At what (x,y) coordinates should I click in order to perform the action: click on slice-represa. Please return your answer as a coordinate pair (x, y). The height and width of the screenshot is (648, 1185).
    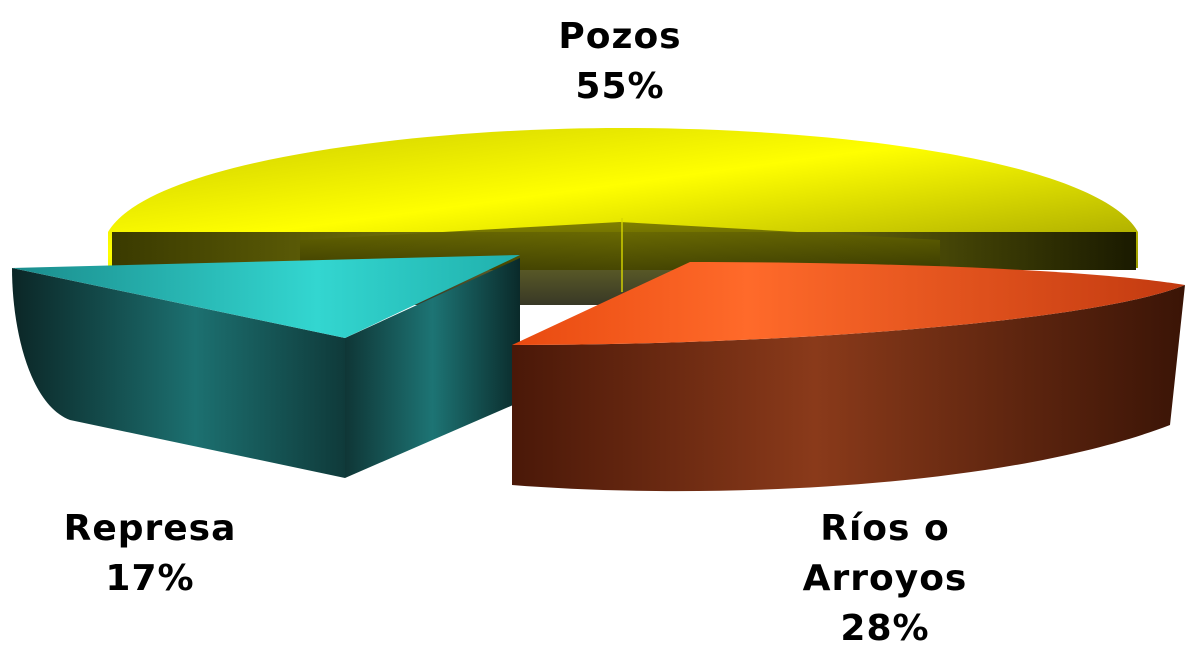
    Looking at the image, I should click on (266, 366).